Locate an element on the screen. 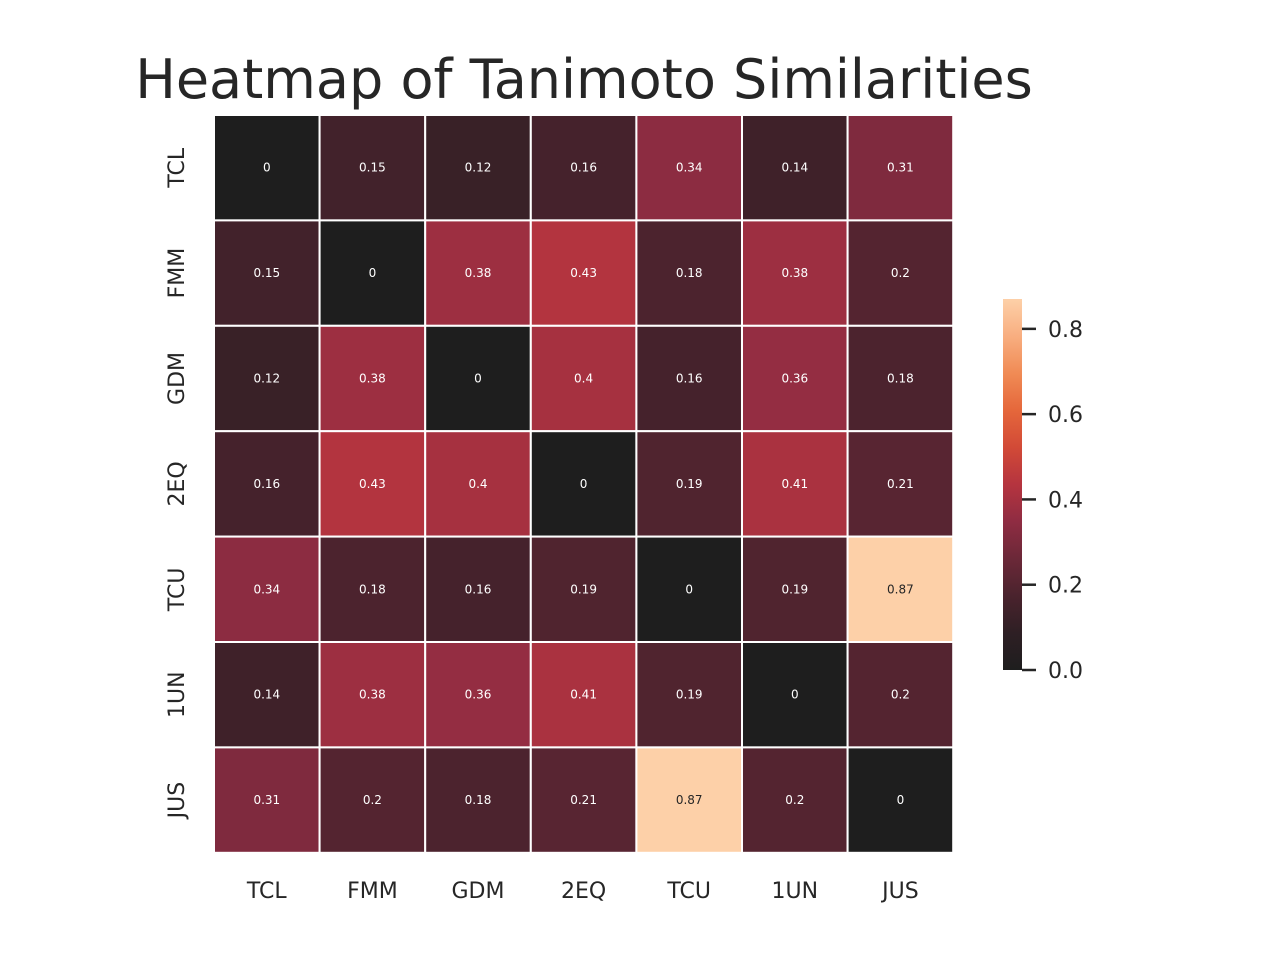 The height and width of the screenshot is (960, 1280). column-tick-label: 2EQ is located at coordinates (583, 891).